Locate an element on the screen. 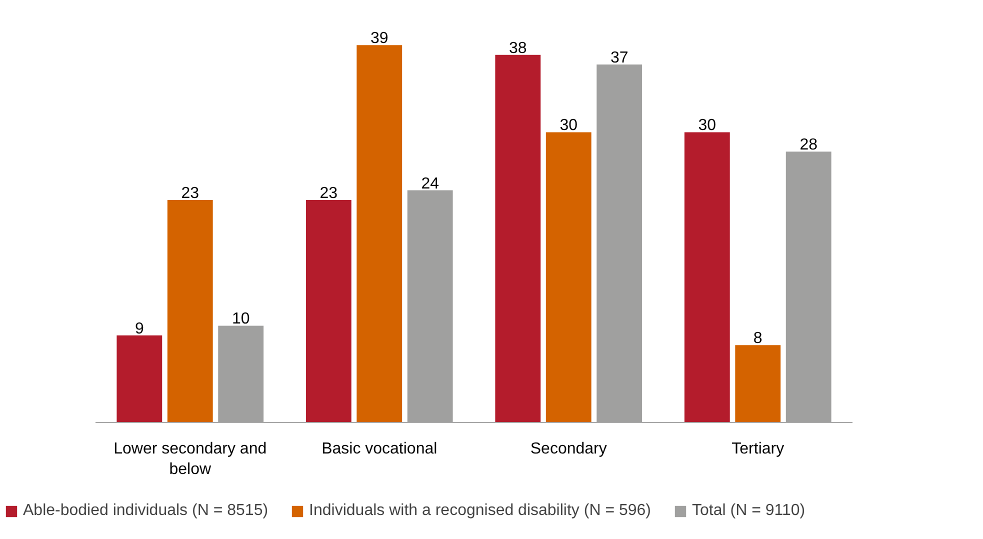 The height and width of the screenshot is (539, 983). data-label: 9 is located at coordinates (139, 329).